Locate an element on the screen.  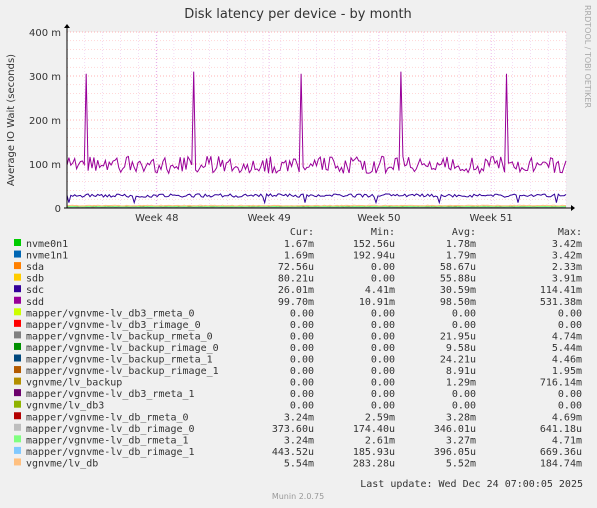
x-axis-arrow is located at coordinates (573, 208).